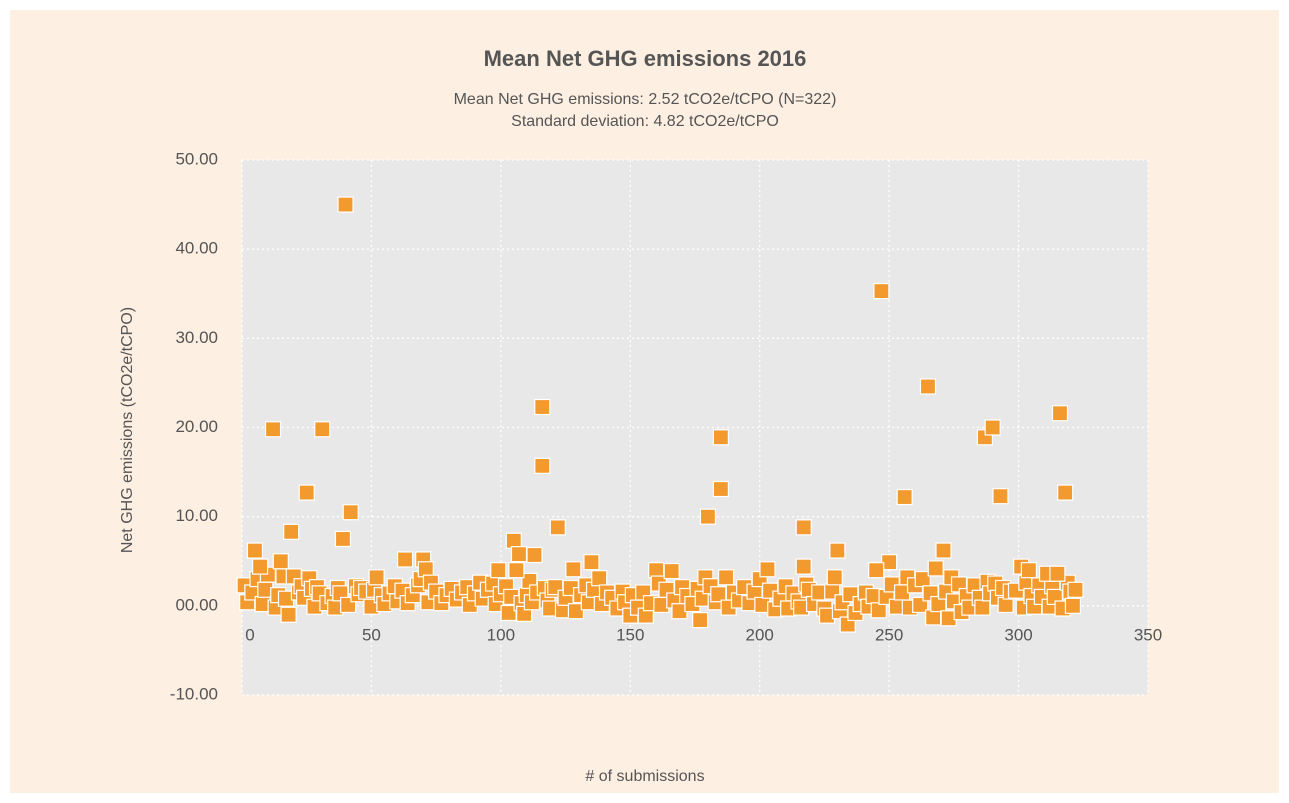 The height and width of the screenshot is (803, 1289). What do you see at coordinates (371, 634) in the screenshot?
I see `x-tick-label: 50` at bounding box center [371, 634].